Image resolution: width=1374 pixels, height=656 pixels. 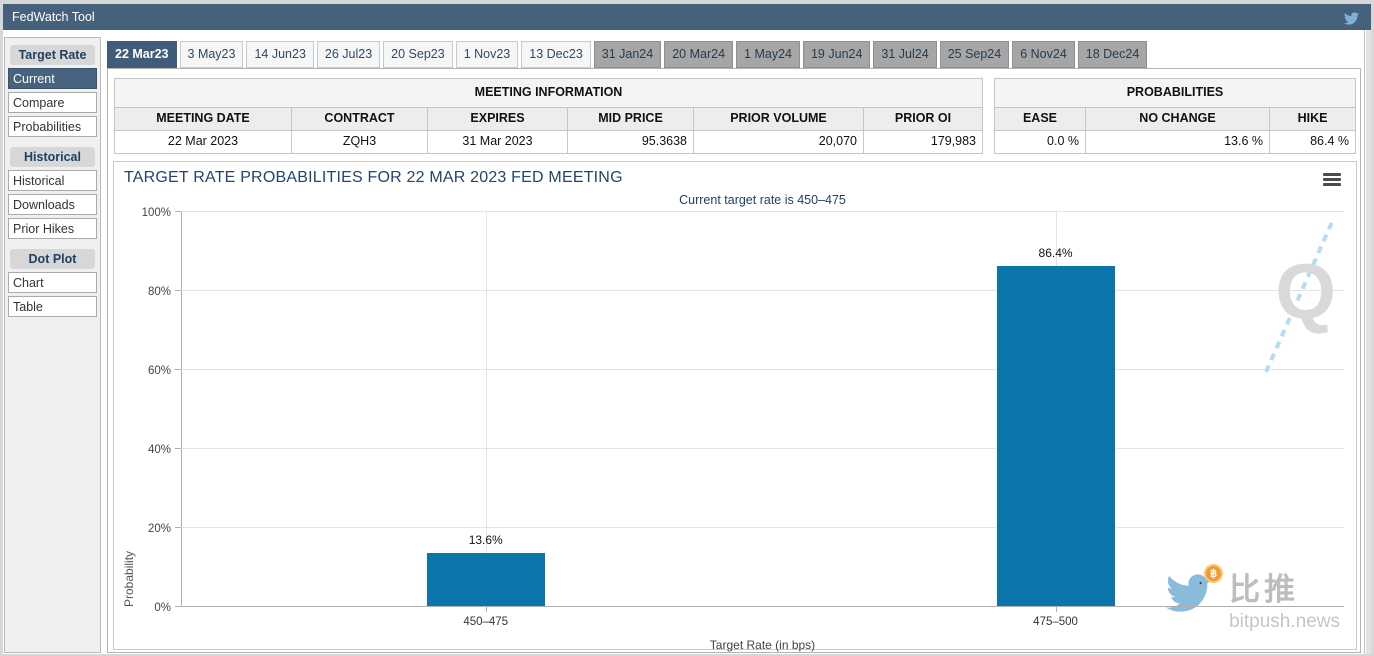 I want to click on sidebar-item-chart: Chart, so click(x=52, y=282).